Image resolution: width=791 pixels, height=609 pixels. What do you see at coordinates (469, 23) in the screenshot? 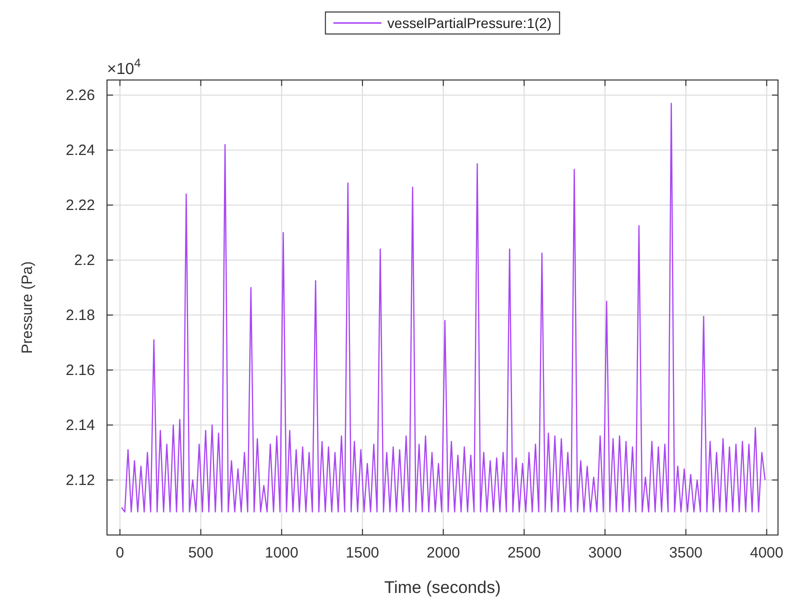
I see `legend-label: vesselPartialPressure:1(2)` at bounding box center [469, 23].